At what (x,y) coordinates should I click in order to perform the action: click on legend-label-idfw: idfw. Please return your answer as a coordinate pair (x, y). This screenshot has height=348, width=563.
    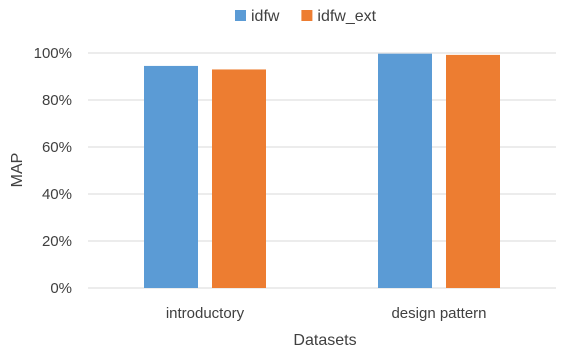
    Looking at the image, I should click on (265, 16).